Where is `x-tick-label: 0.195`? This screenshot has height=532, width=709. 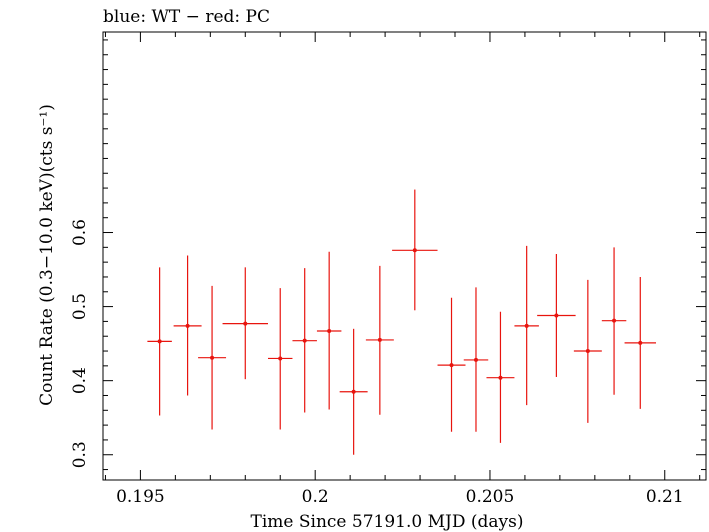 x-tick-label: 0.195 is located at coordinates (140, 497).